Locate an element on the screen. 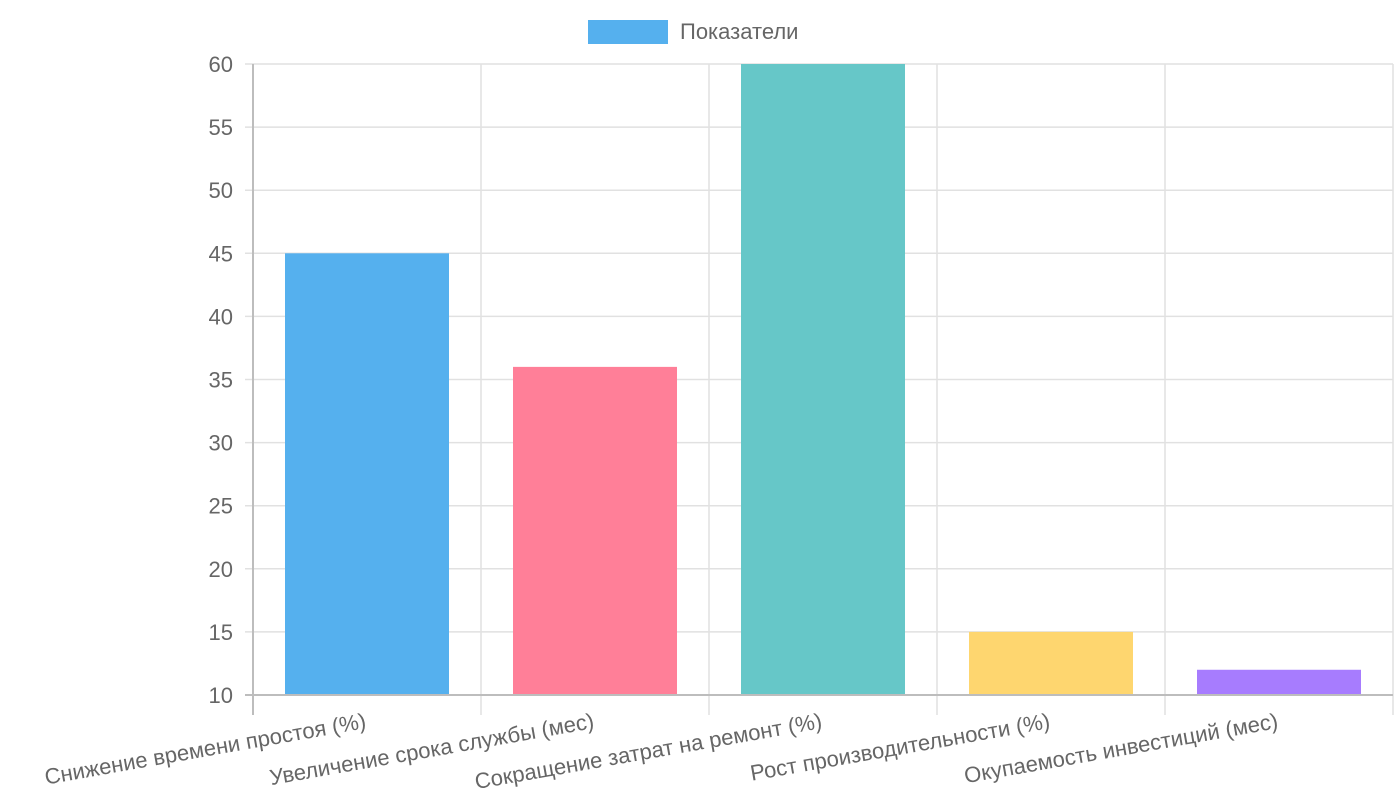  y-tick-label: 50 is located at coordinates (221, 190).